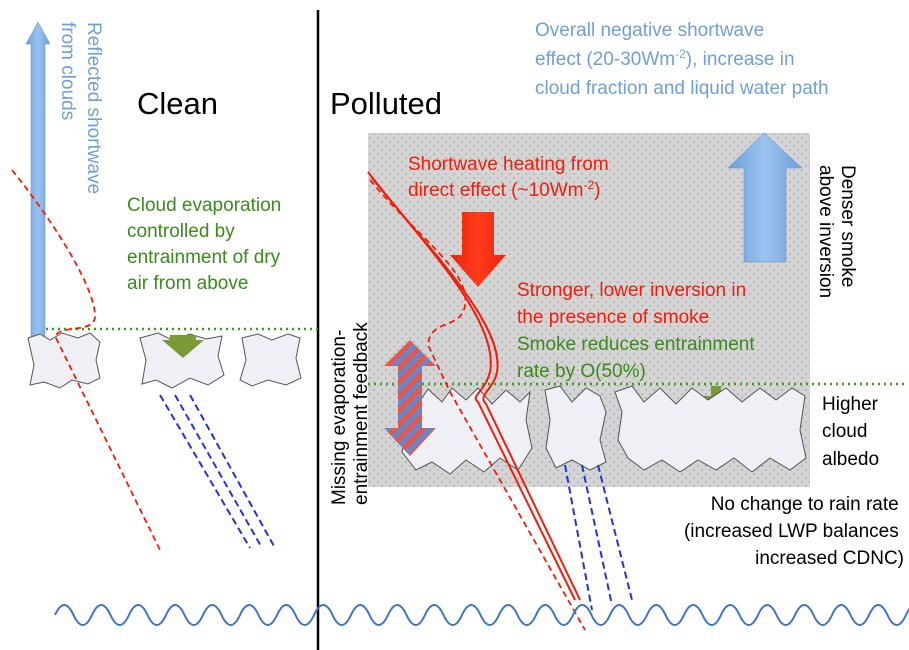  Describe the element at coordinates (478, 249) in the screenshot. I see `heating-arrow` at that location.